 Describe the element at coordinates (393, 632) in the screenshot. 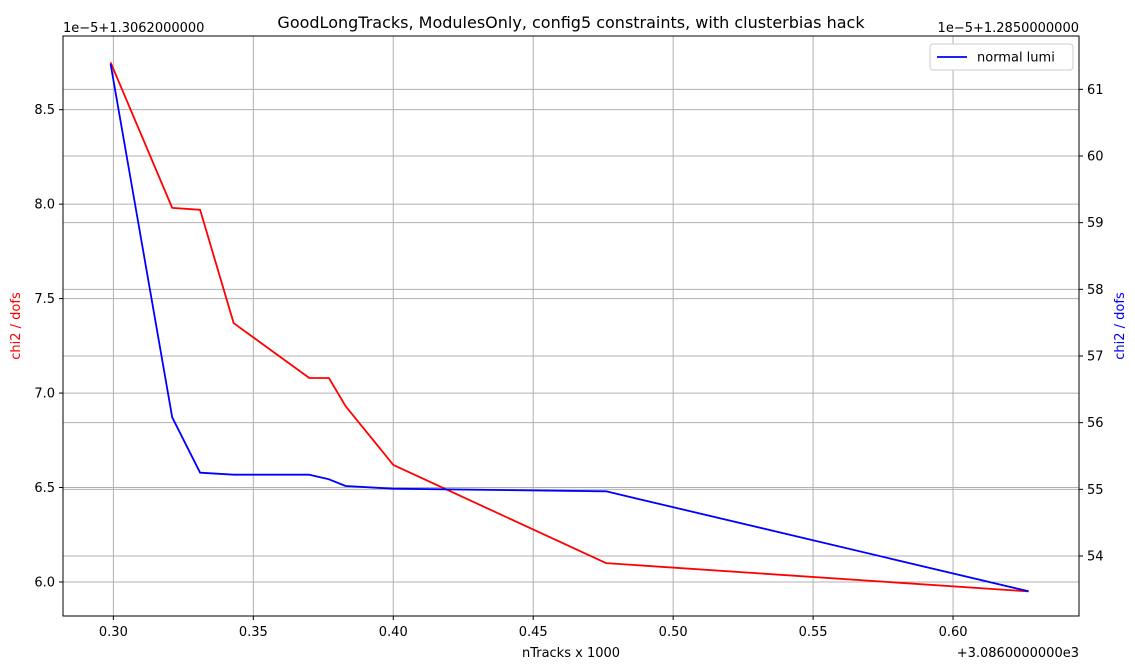

I see `x-tick-label: 0.40` at that location.